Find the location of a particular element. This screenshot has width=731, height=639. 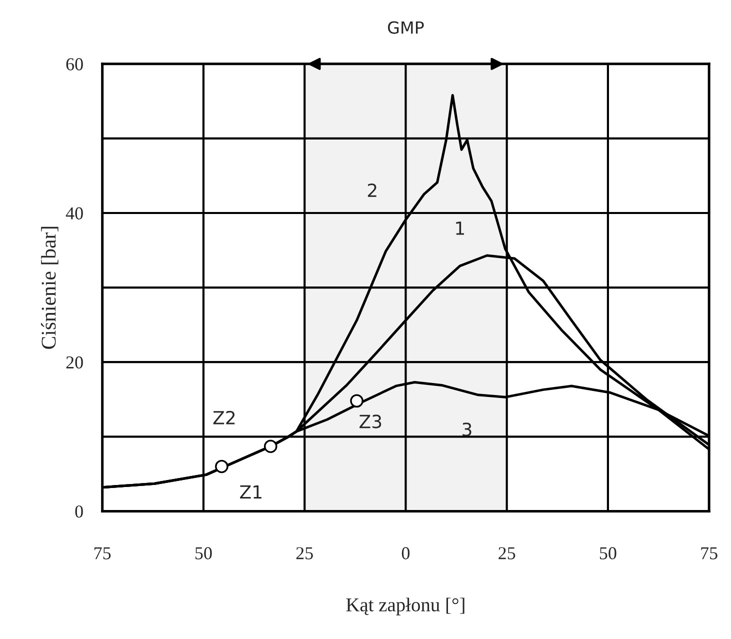

y-tick-label: 60 is located at coordinates (74, 64).